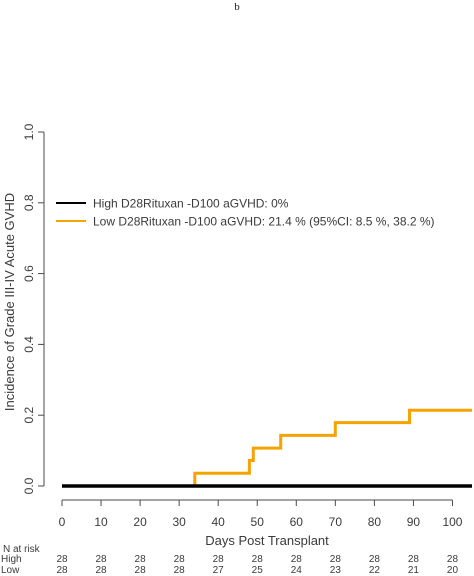 This screenshot has height=576, width=474. I want to click on risk-value: 22, so click(375, 570).